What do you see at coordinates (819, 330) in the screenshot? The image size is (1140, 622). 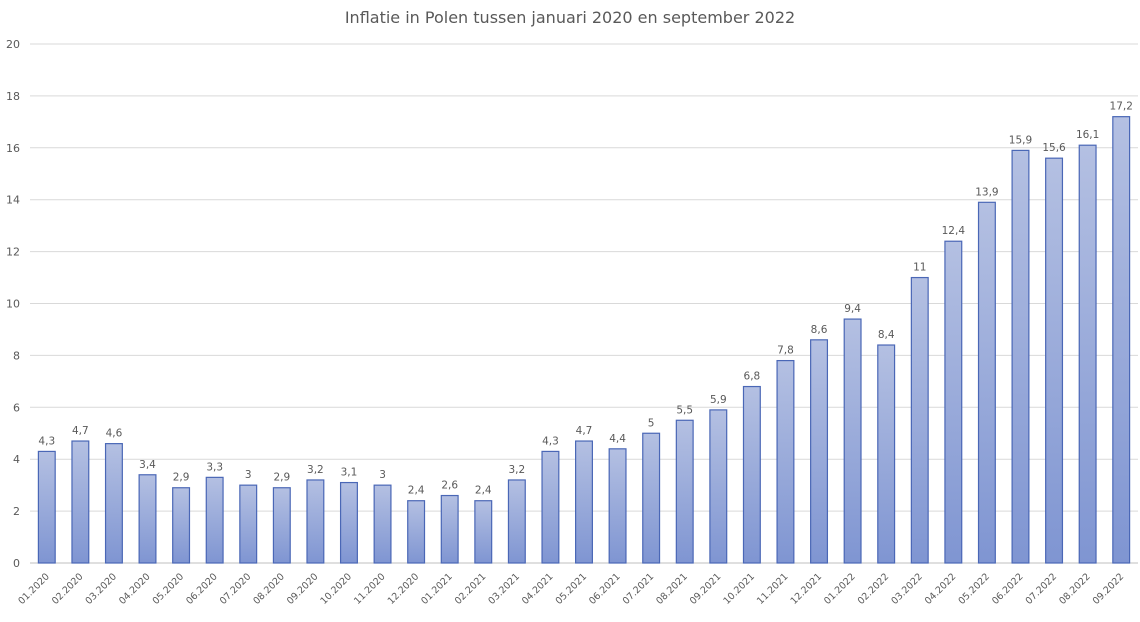 I see `data-label: 8,6` at bounding box center [819, 330].